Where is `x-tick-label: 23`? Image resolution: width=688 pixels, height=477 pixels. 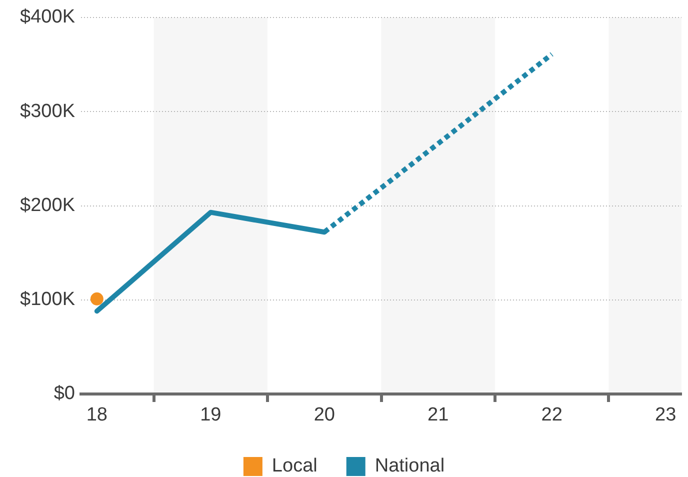 x-tick-label: 23 is located at coordinates (665, 415).